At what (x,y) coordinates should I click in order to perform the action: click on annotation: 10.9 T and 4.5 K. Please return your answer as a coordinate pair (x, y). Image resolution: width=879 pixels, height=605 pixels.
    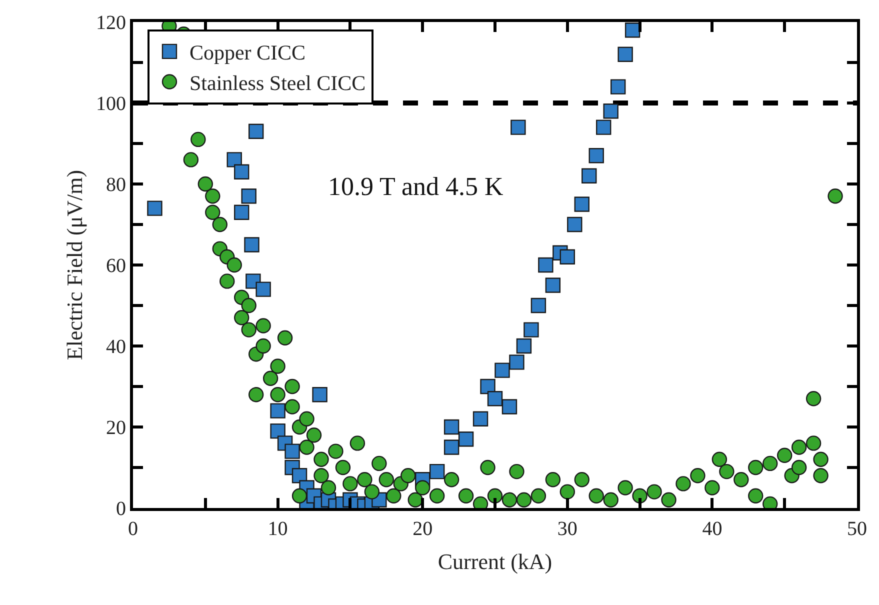
    Looking at the image, I should click on (416, 186).